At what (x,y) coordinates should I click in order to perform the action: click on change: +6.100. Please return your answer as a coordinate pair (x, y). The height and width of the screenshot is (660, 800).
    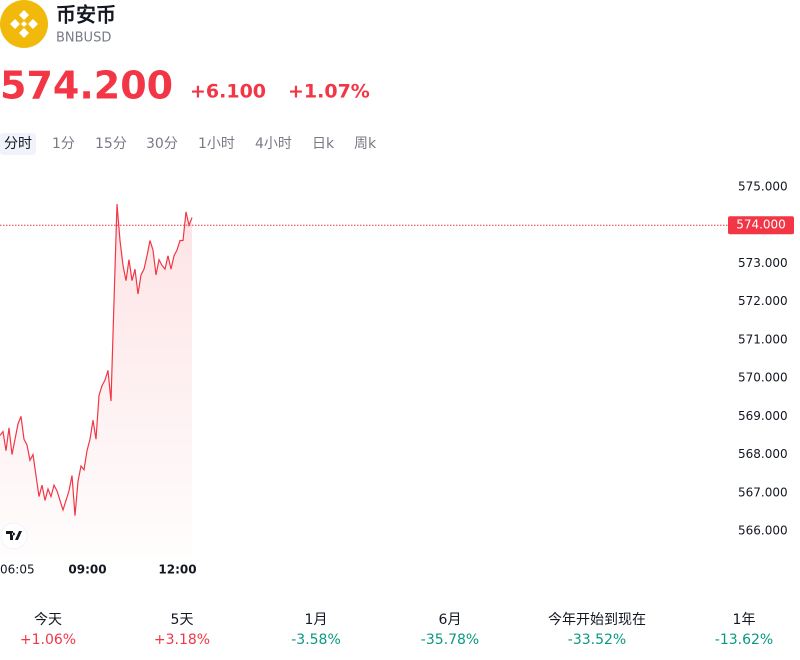
    Looking at the image, I should click on (228, 92).